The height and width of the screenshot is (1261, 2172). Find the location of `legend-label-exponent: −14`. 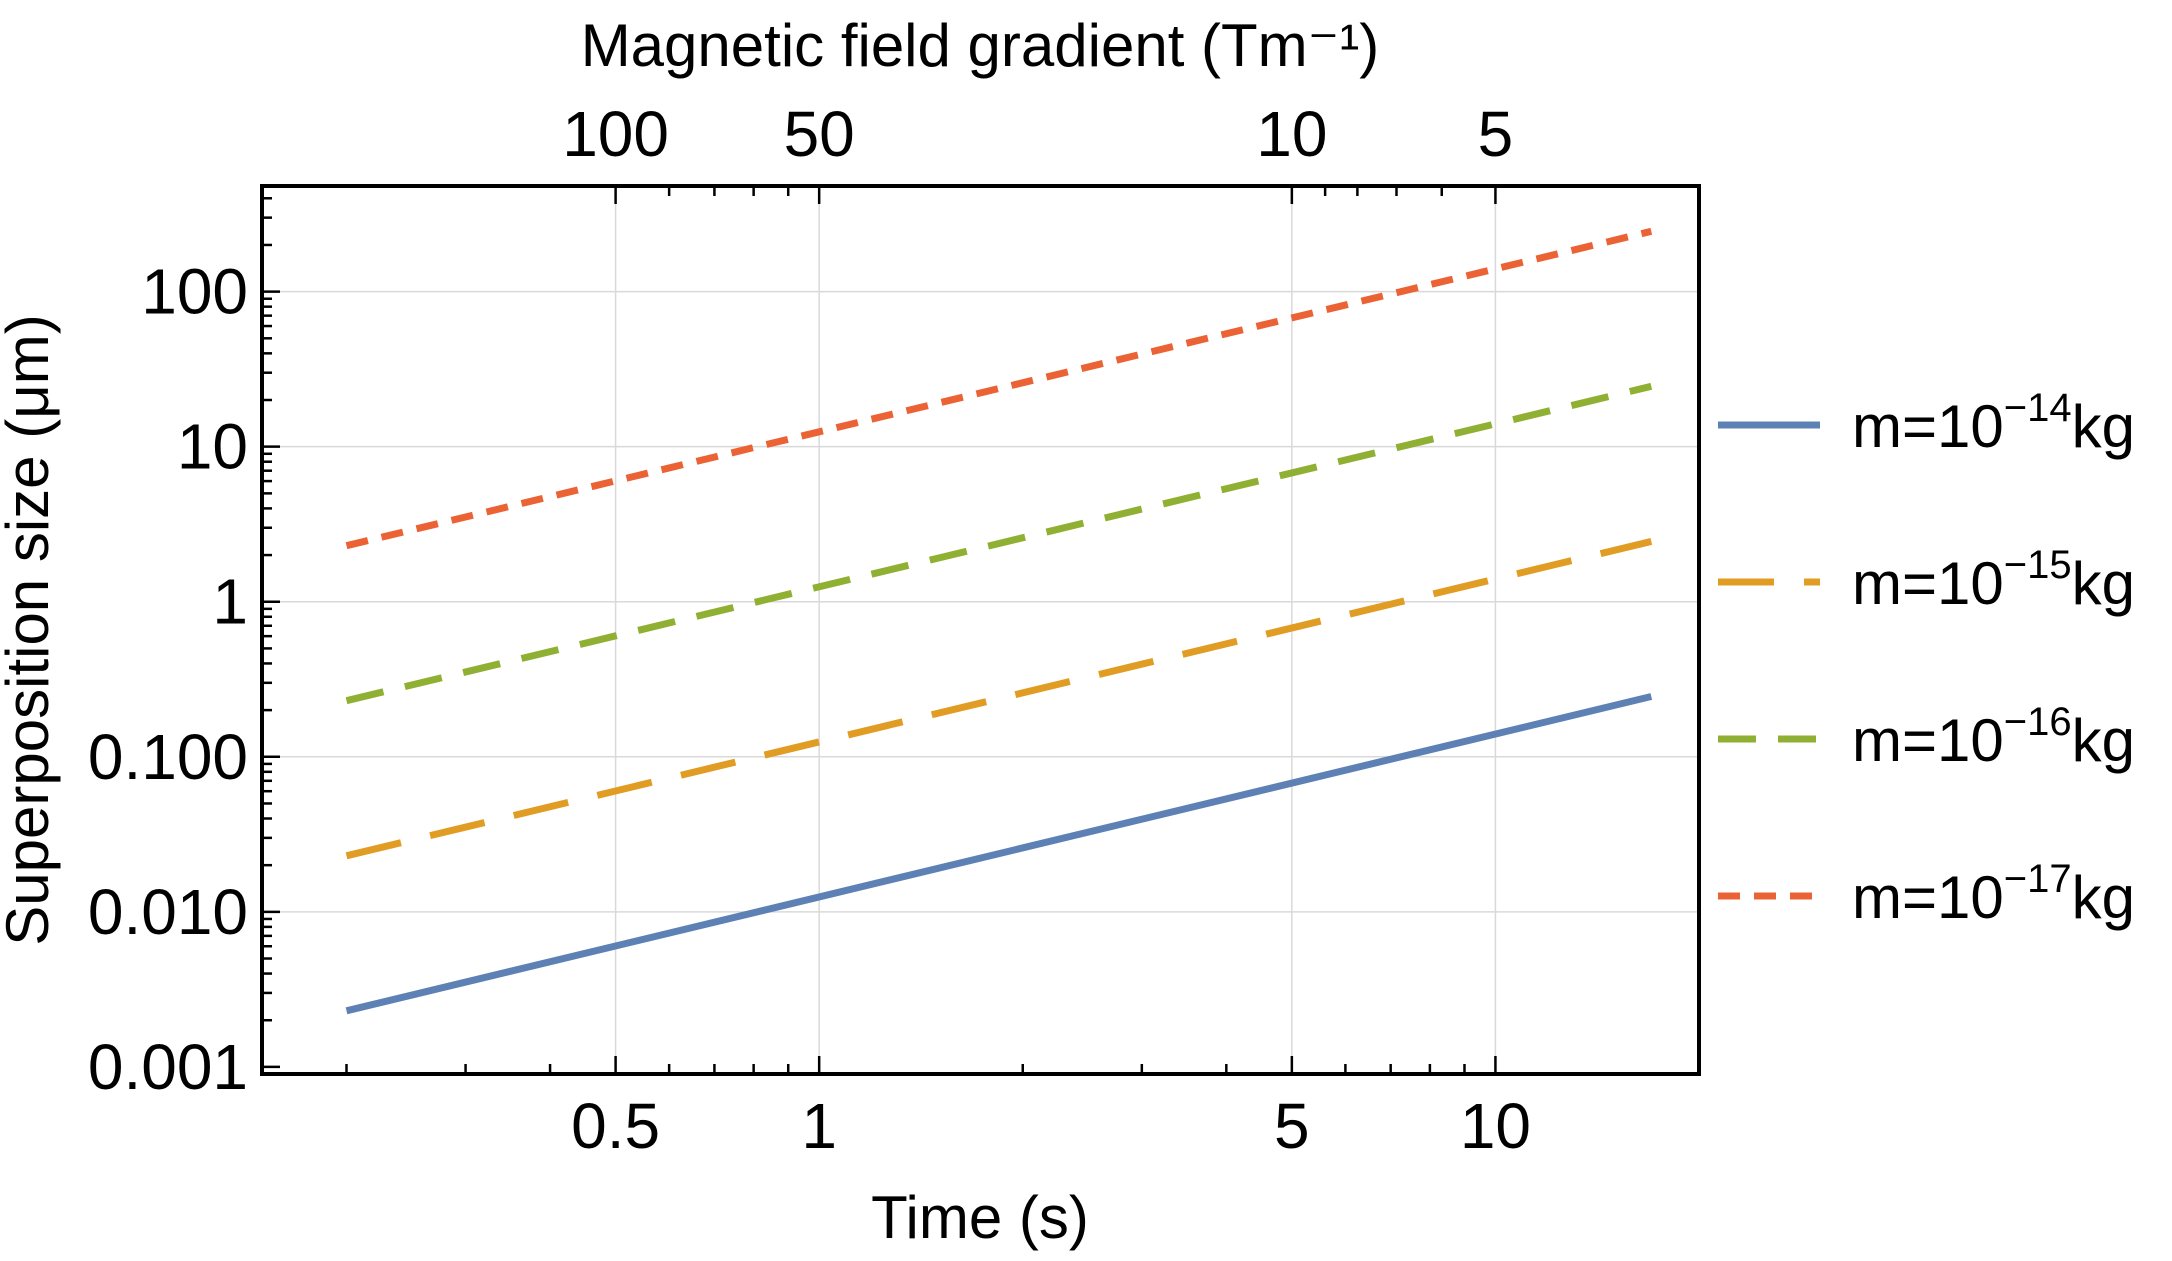

legend-label-exponent: −14 is located at coordinates (2038, 408).